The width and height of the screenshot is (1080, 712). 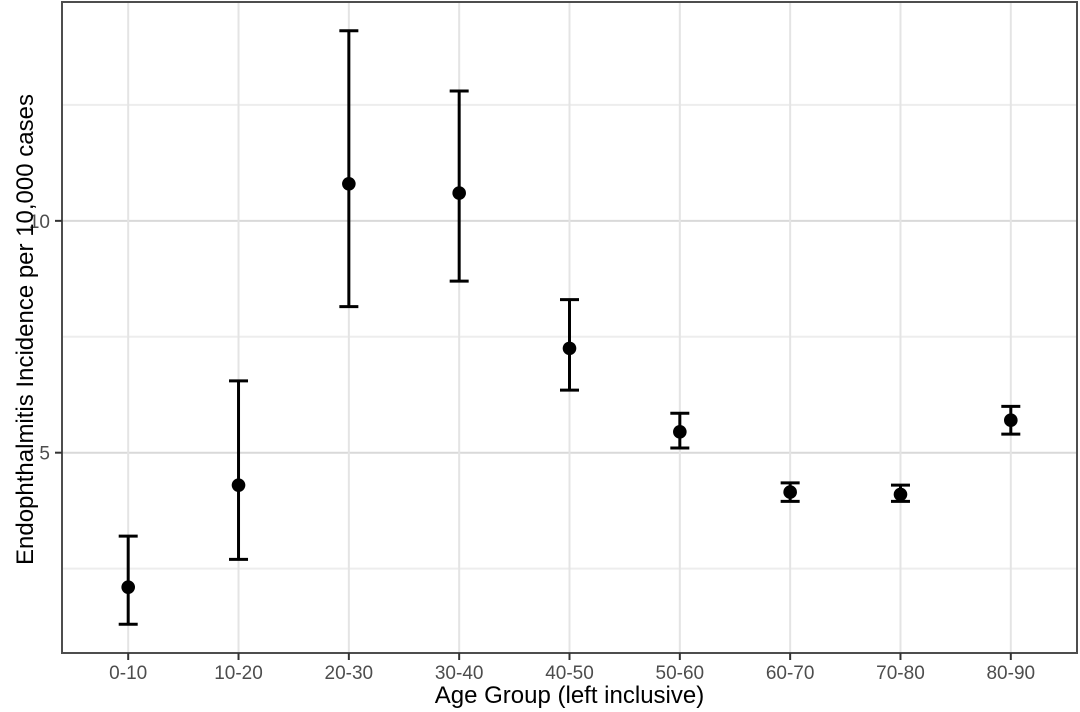 What do you see at coordinates (569, 695) in the screenshot?
I see `x-axis-title: Age Group (left inclusive)` at bounding box center [569, 695].